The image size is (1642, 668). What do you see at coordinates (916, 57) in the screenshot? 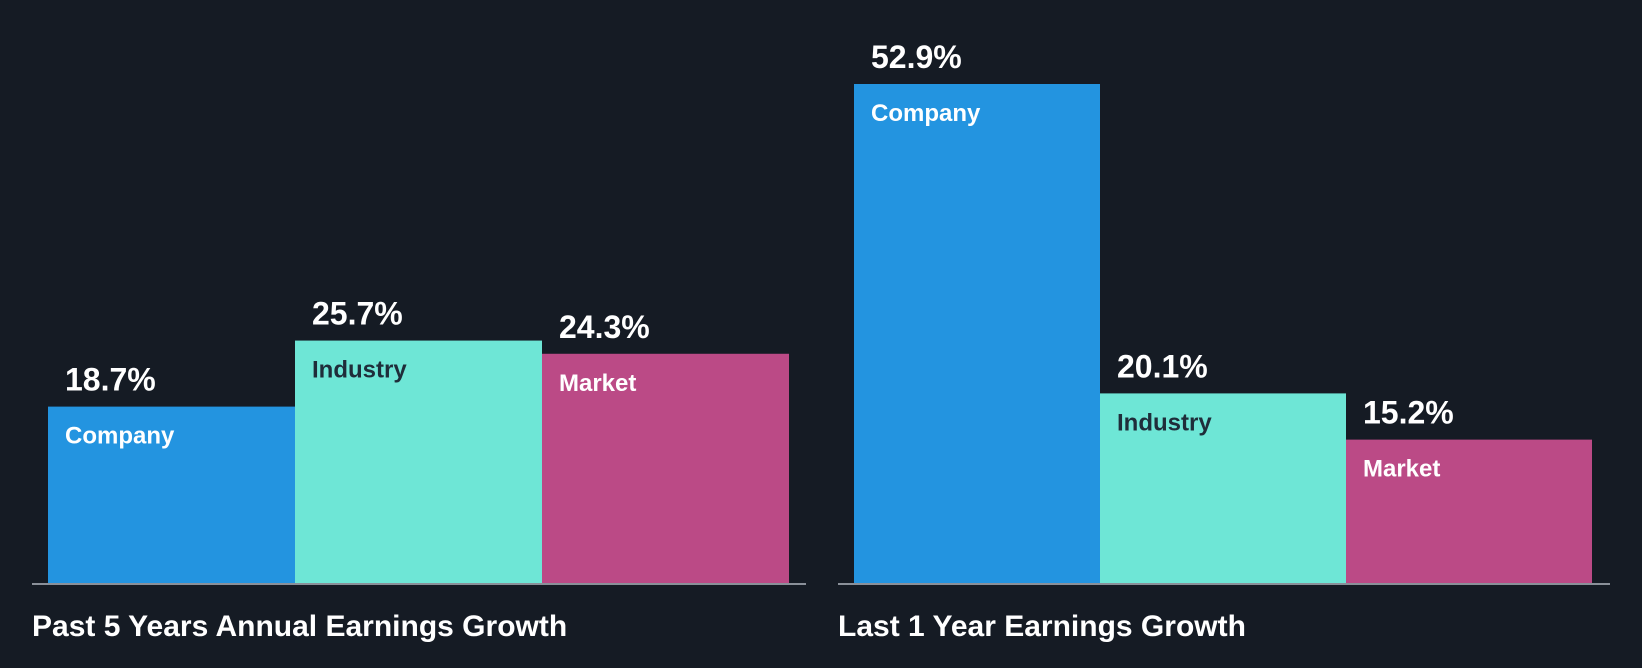
I see `value-label-last-1-year-company: 52.9%` at bounding box center [916, 57].